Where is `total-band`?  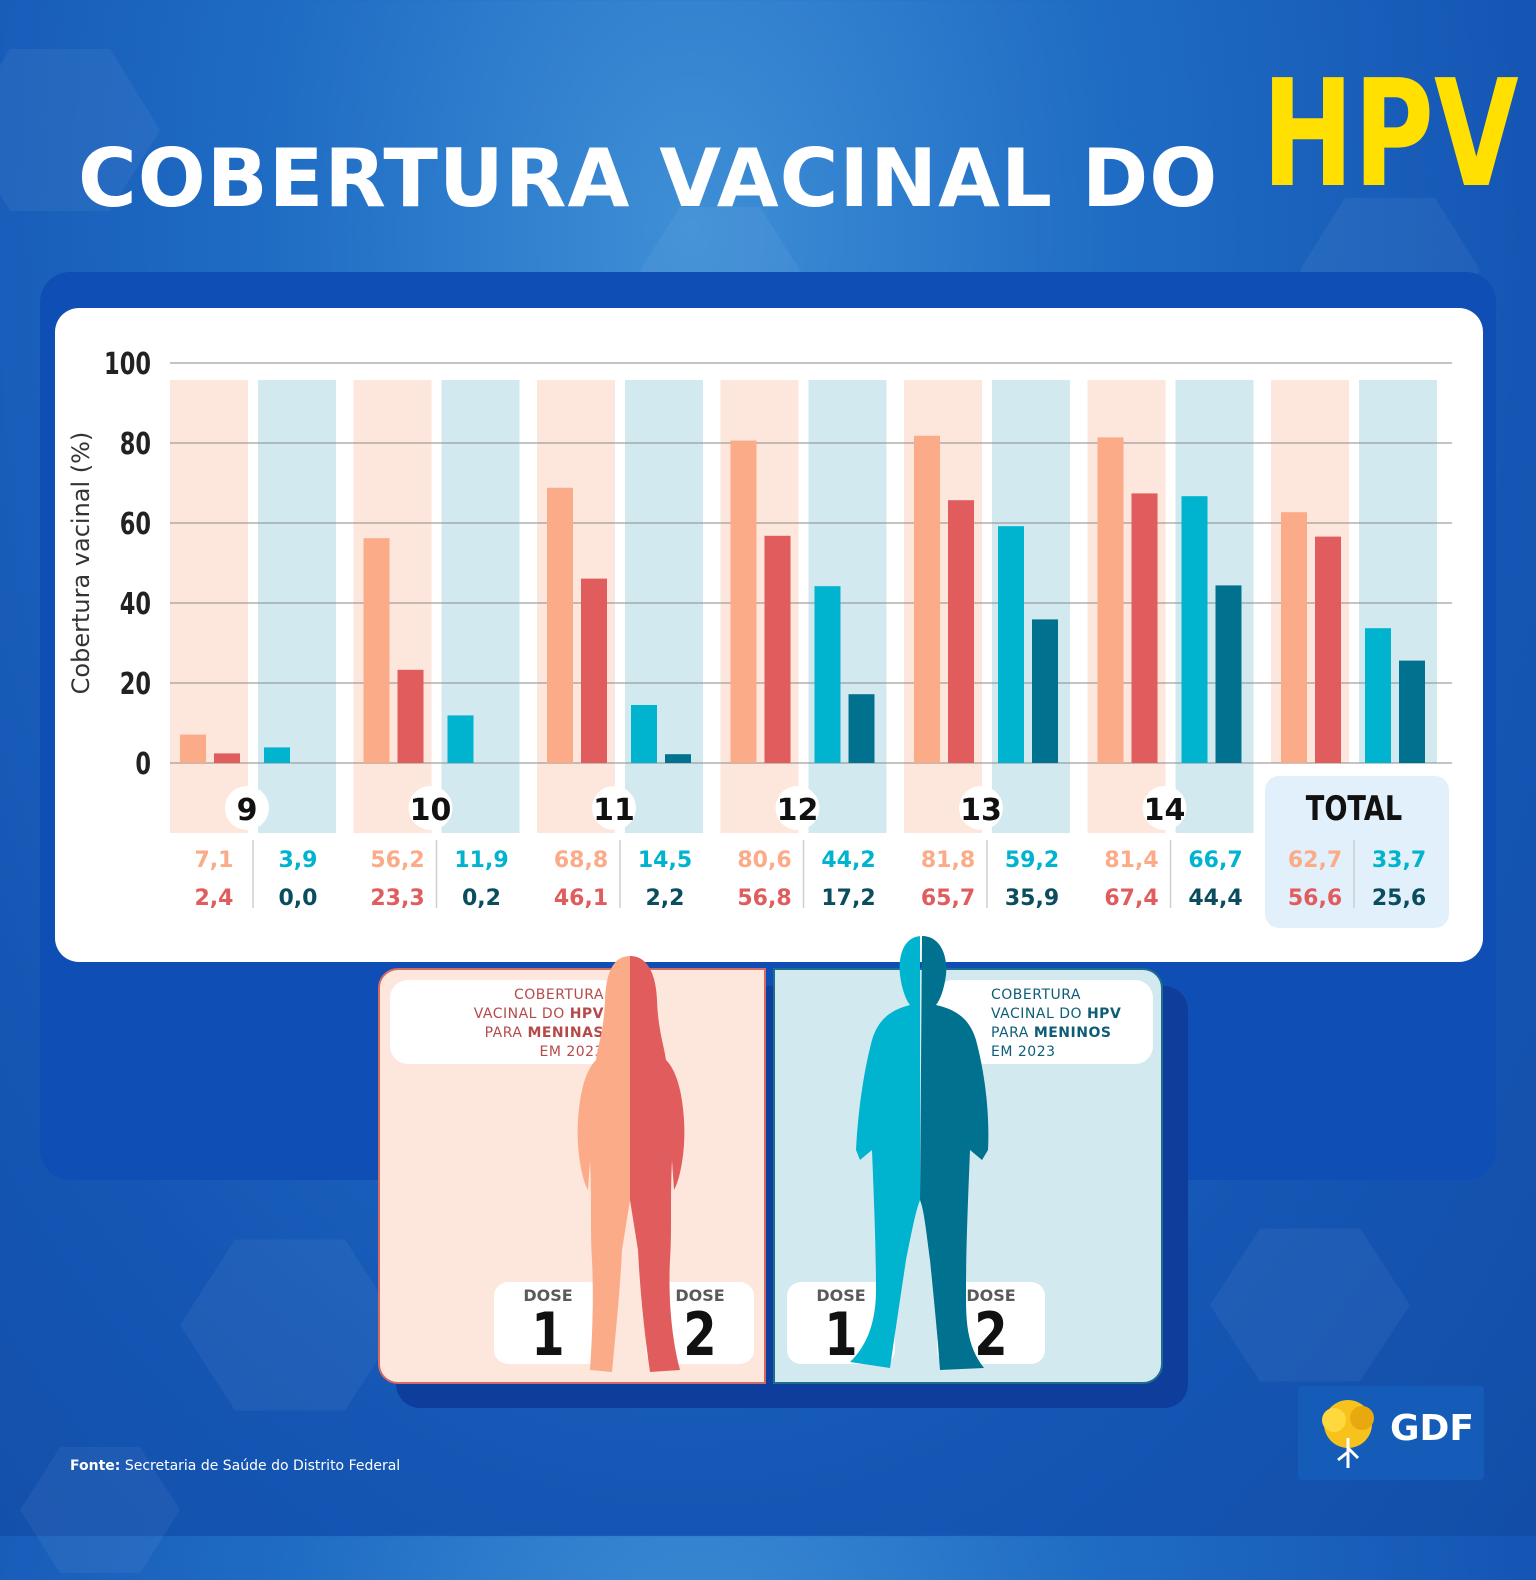 total-band is located at coordinates (1357, 852).